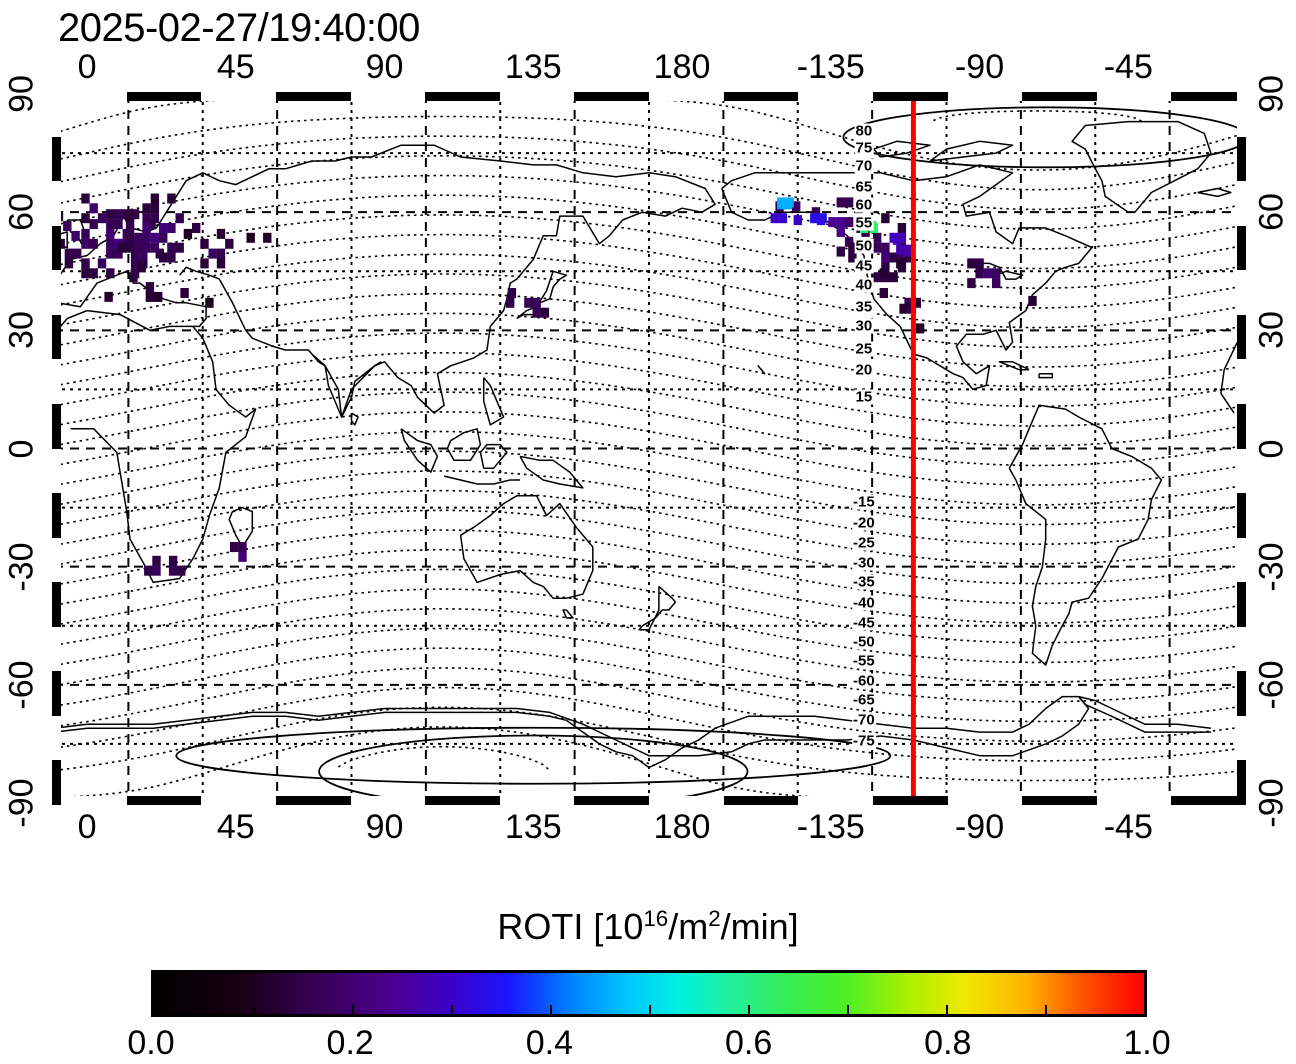 The width and height of the screenshot is (1296, 1064). I want to click on magnetic-latitude-label: -45, so click(864, 623).